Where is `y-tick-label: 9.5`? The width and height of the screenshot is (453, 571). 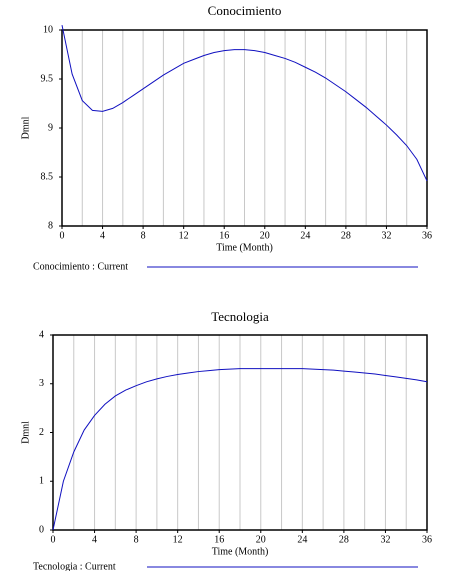 y-tick-label: 9.5 is located at coordinates (47, 78).